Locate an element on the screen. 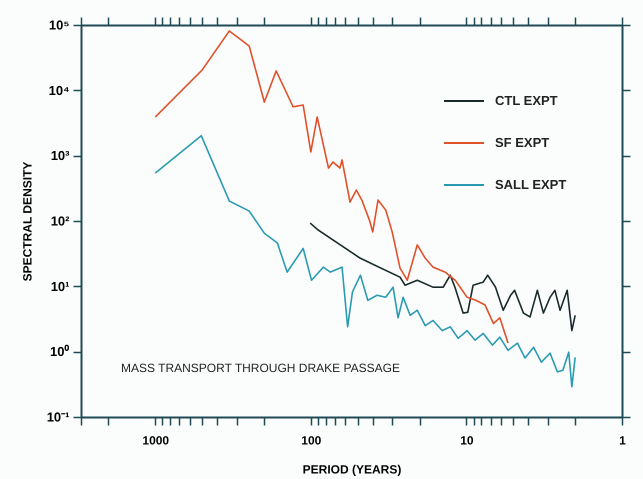  x-axis-title: PERIOD (YEARS) is located at coordinates (352, 469).